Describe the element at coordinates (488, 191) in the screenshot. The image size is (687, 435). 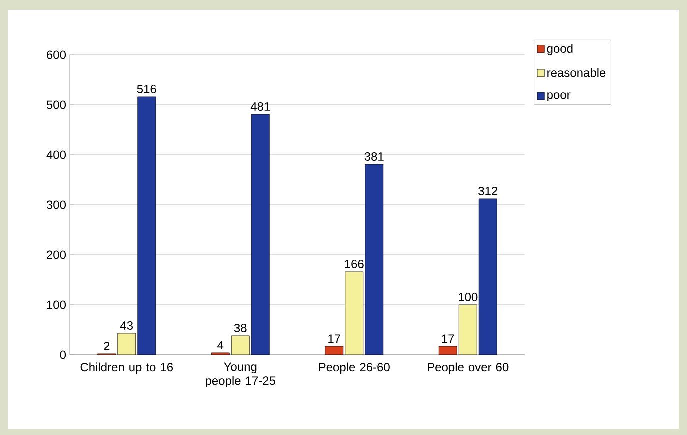
I see `data-label: 312` at that location.